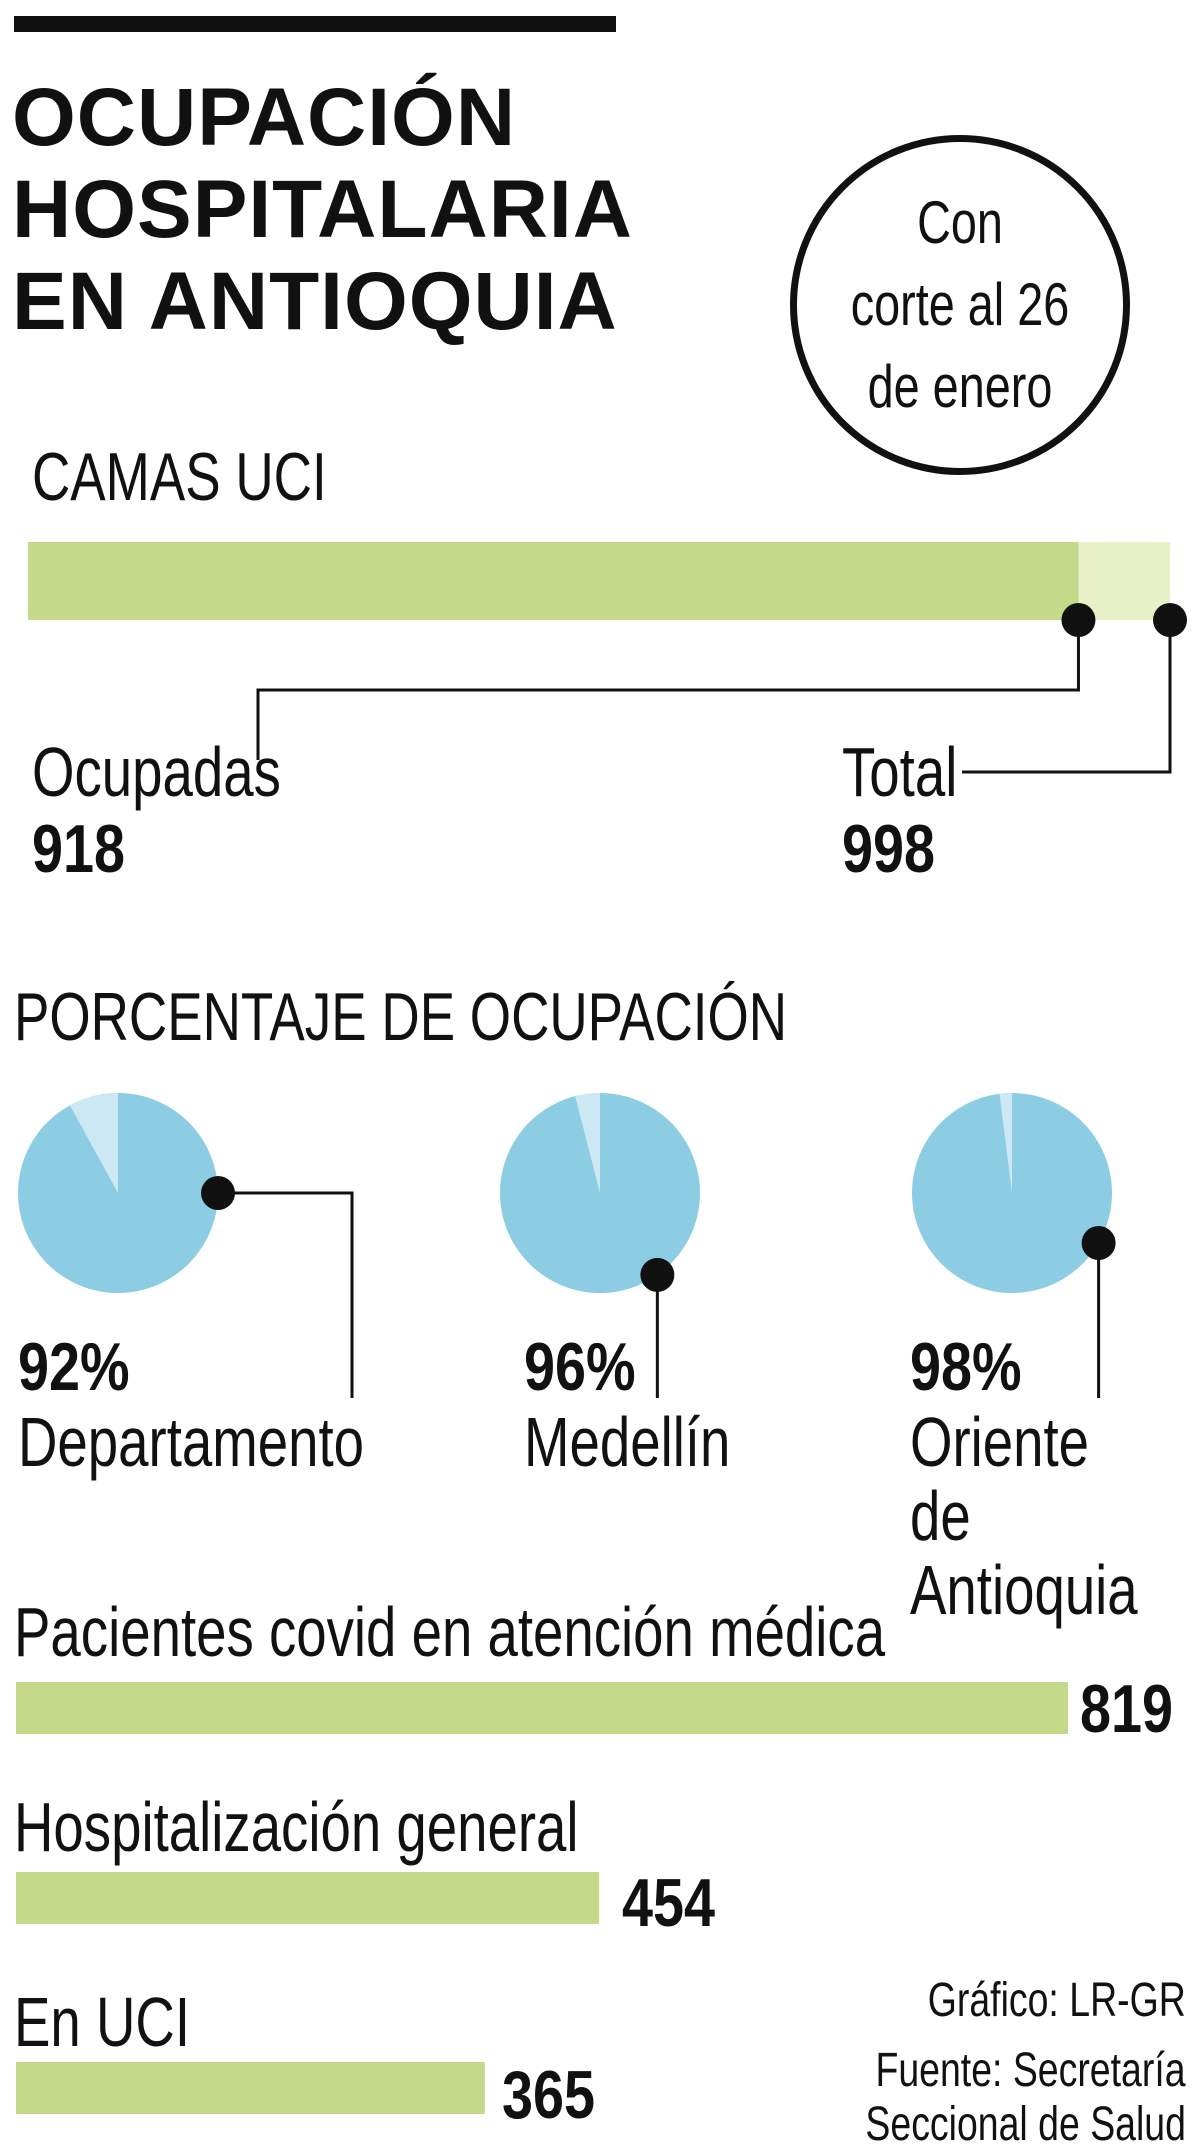  What do you see at coordinates (315, 24) in the screenshot?
I see `top-rule` at bounding box center [315, 24].